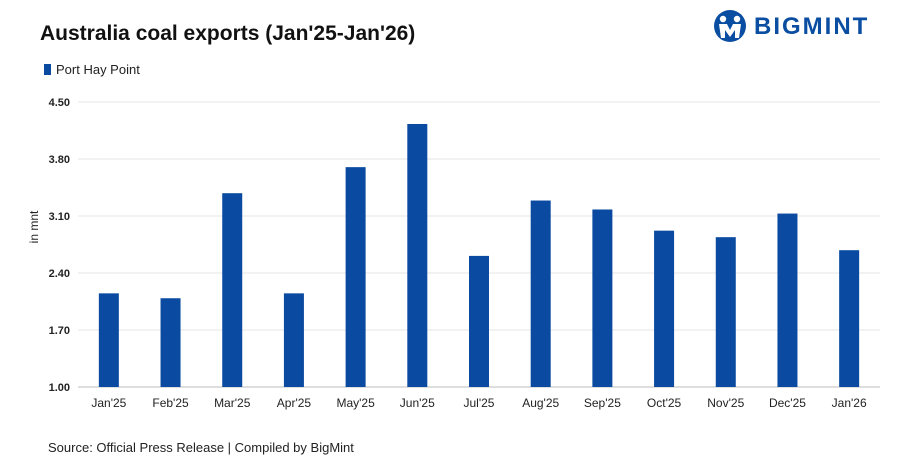 This screenshot has height=473, width=905. What do you see at coordinates (355, 403) in the screenshot?
I see `x-tick-label: May'25` at bounding box center [355, 403].